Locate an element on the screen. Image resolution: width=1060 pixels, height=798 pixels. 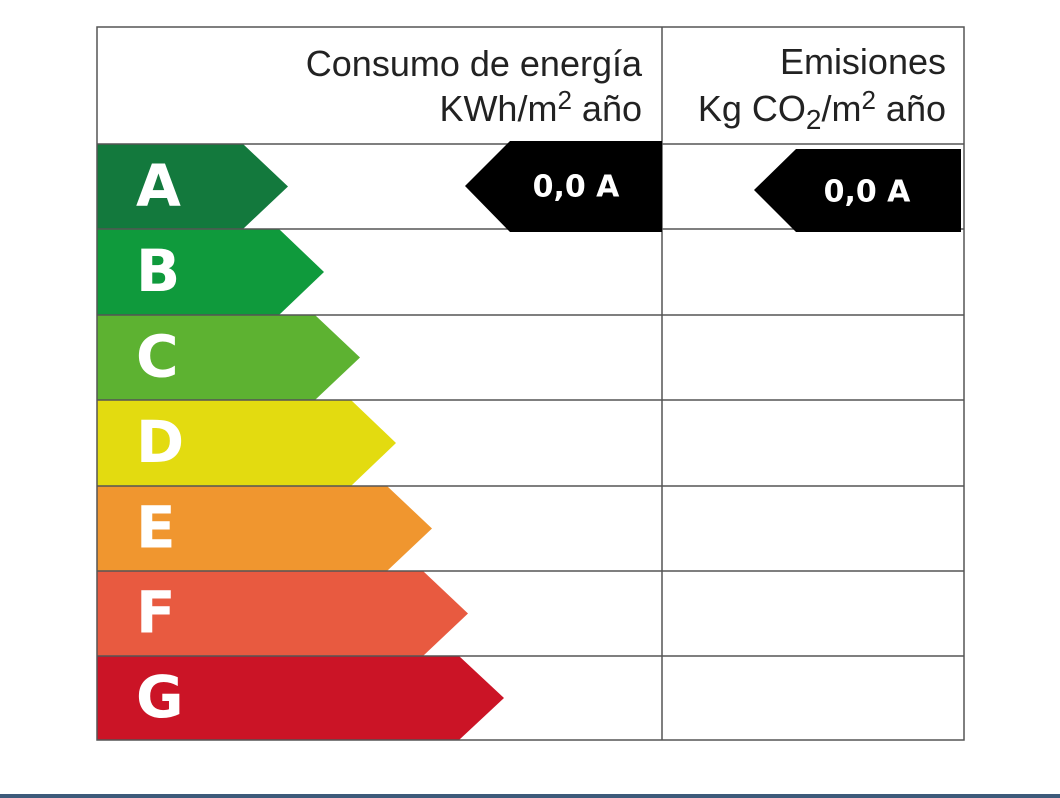
emissions-badge is located at coordinates (857, 190).